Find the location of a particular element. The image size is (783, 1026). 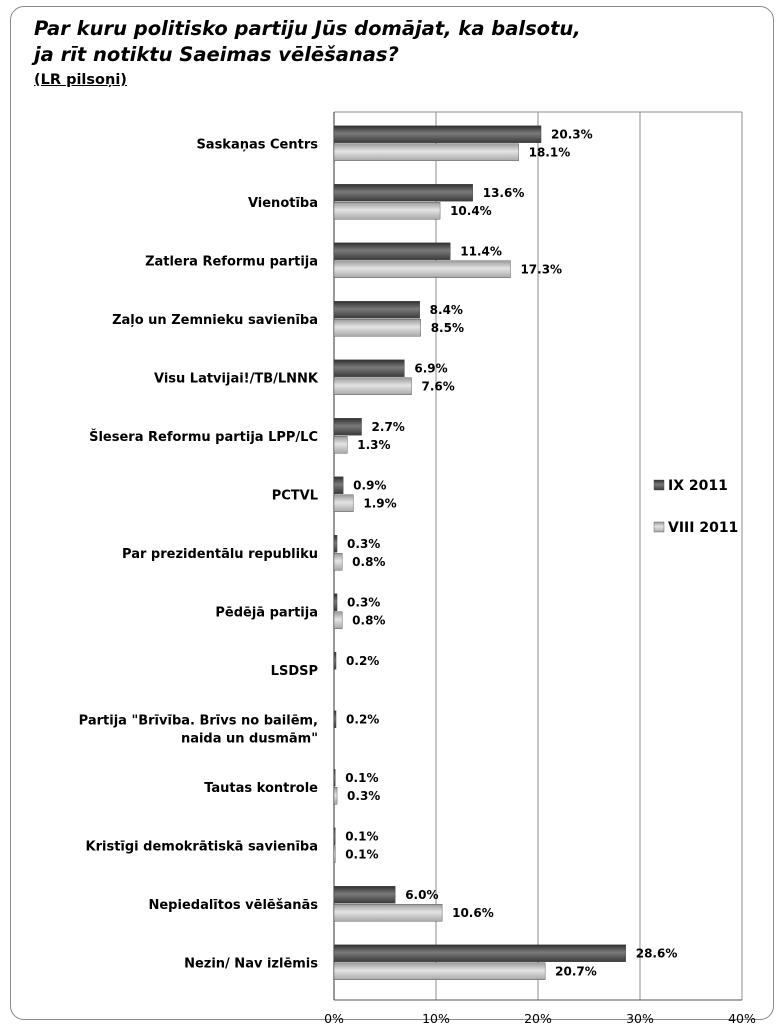

category-label: Saskaņas Centrs is located at coordinates (257, 144).